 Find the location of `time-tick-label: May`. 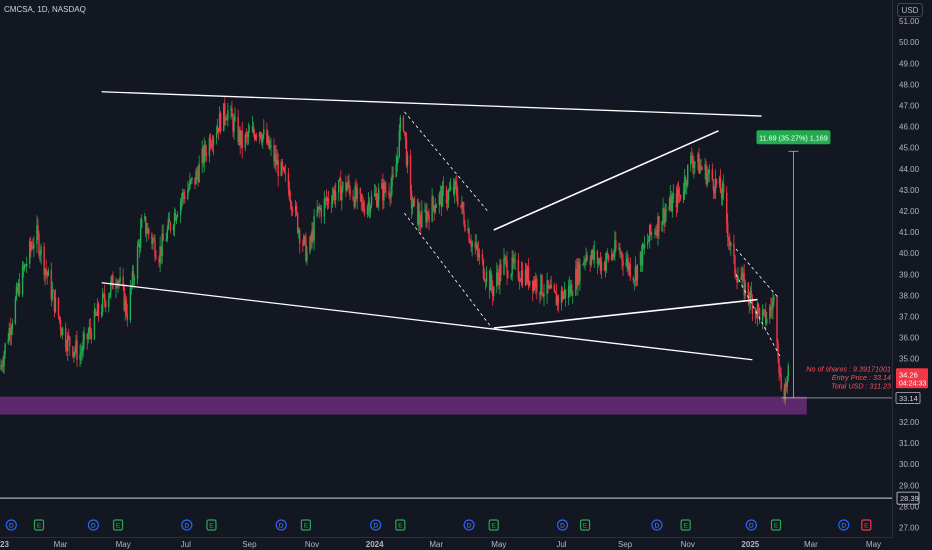

time-tick-label: May is located at coordinates (873, 544).